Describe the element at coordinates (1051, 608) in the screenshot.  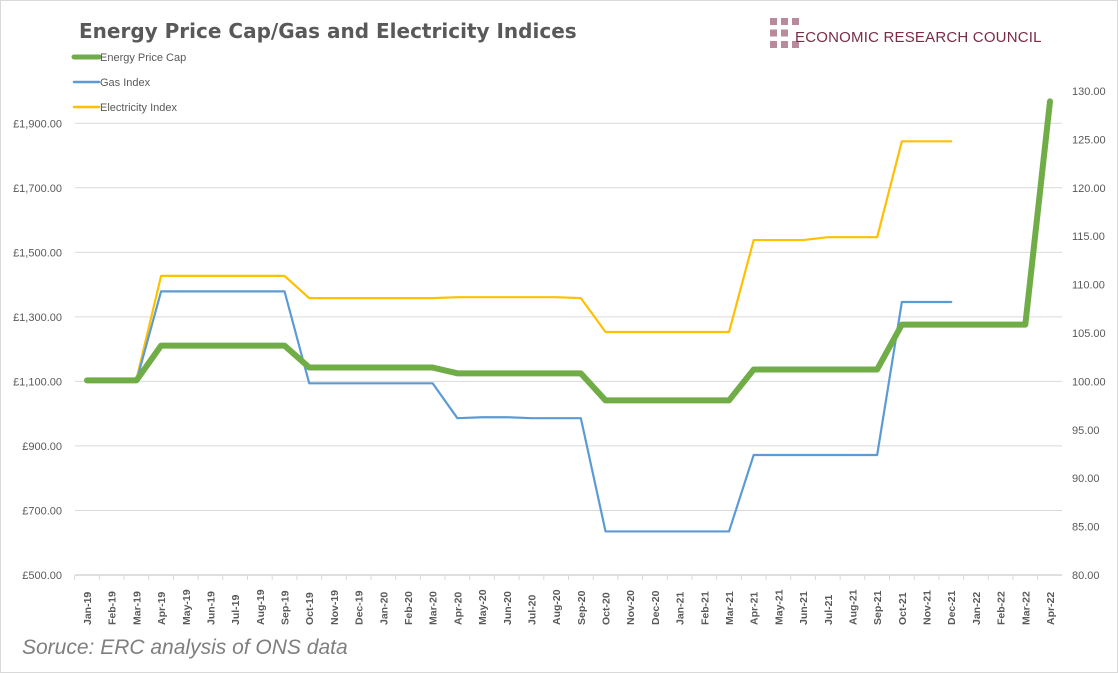
I see `x-tick-label: Apr-22` at that location.